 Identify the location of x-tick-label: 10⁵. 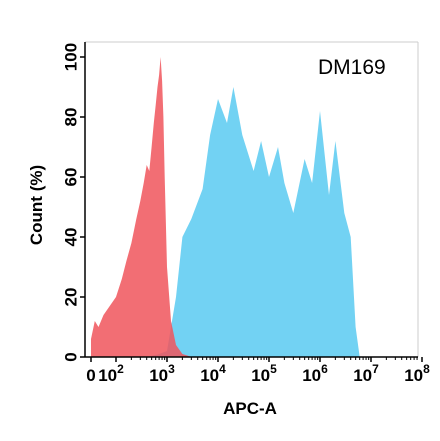
(264, 373).